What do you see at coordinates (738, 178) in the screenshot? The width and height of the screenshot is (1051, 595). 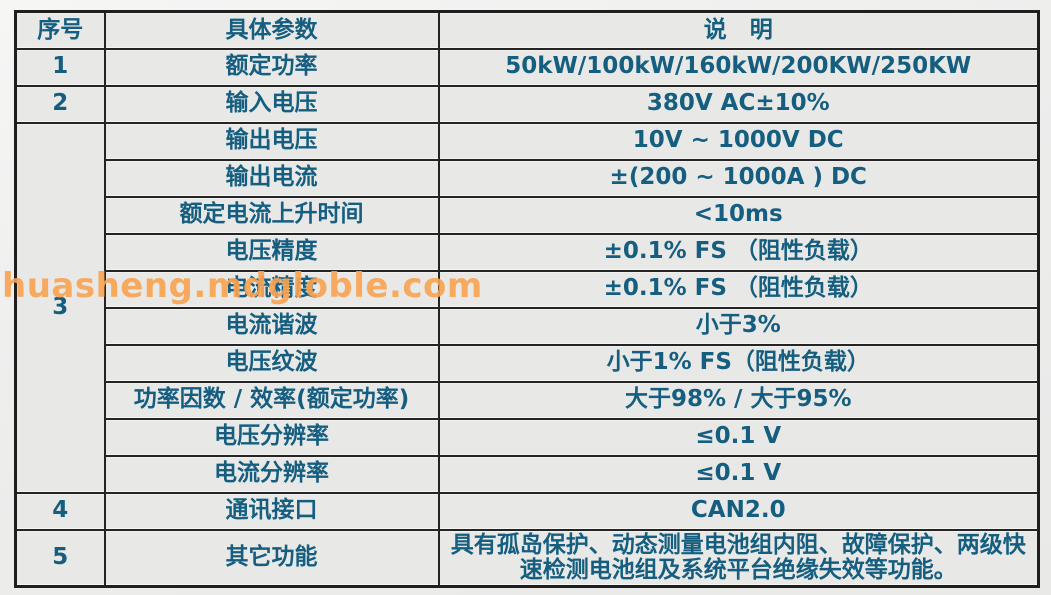 I see `desc-cell: ±(200 ~ 1000A ) DC` at bounding box center [738, 178].